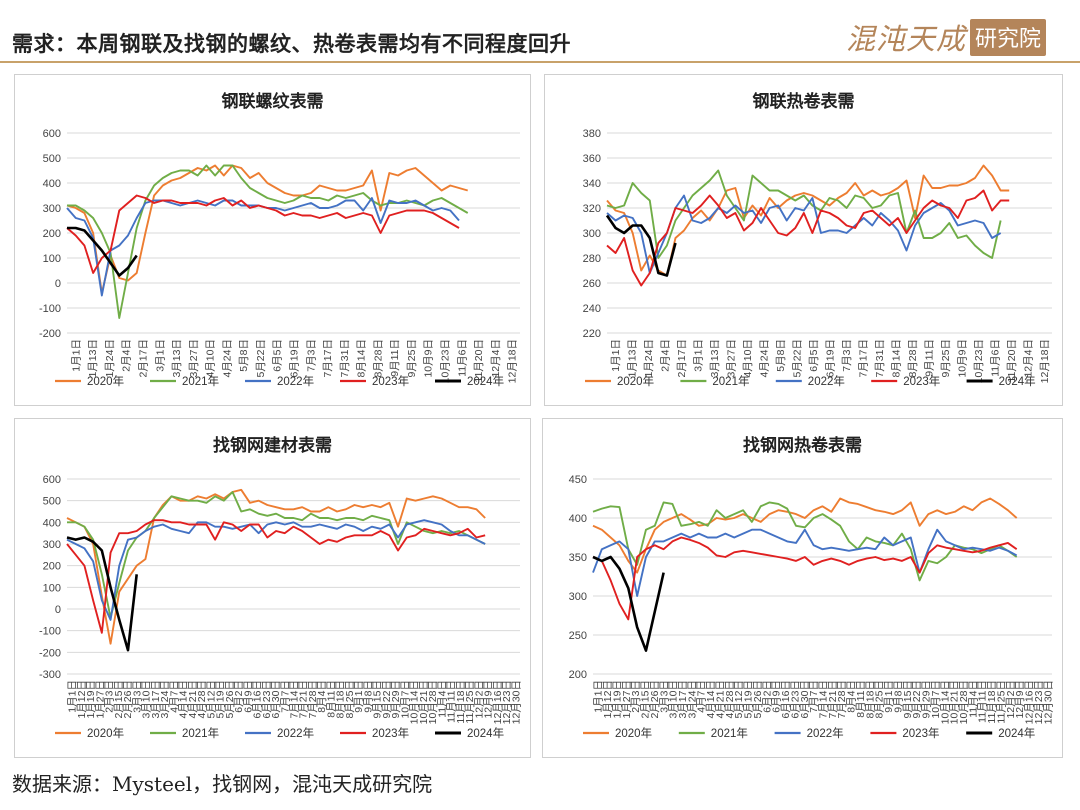 Image resolution: width=1080 pixels, height=810 pixels. Describe the element at coordinates (222, 784) in the screenshot. I see `source-note: 数据来源：Mysteel，找钢网，混沌天成研究院` at that location.